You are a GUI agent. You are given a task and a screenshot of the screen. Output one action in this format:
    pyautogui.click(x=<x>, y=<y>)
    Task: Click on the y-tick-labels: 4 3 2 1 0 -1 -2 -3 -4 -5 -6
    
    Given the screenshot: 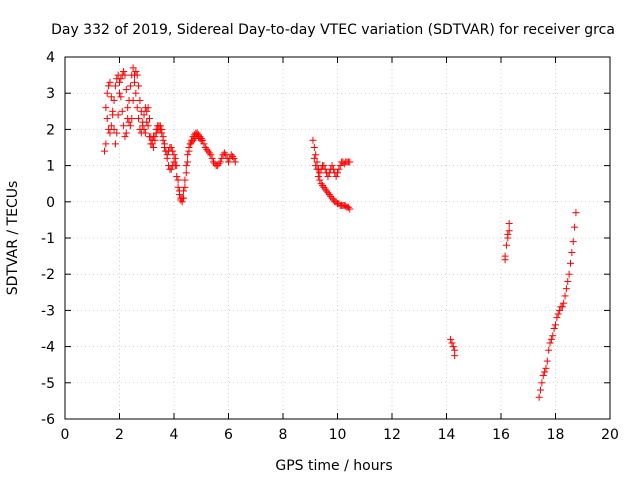 What is the action you would take?
    pyautogui.click(x=48, y=239)
    